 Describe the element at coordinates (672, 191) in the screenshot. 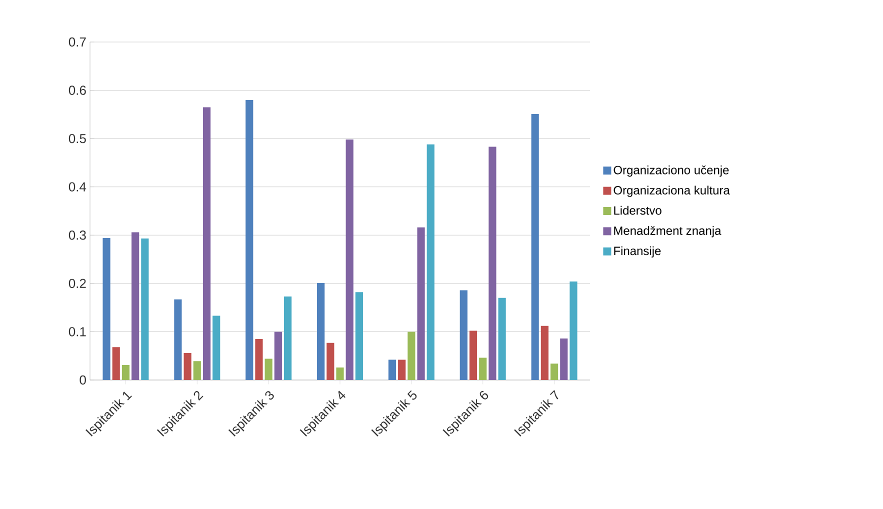

I see `legend-label: Organizaciona kultura` at that location.